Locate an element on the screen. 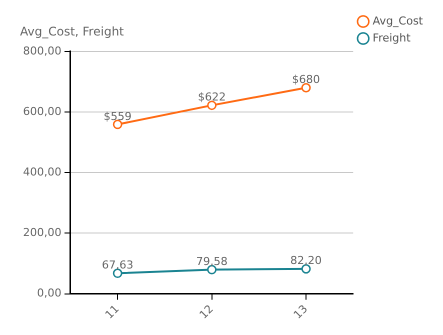 This screenshot has width=443, height=335. y-tick-label: 400,00 is located at coordinates (42, 171).